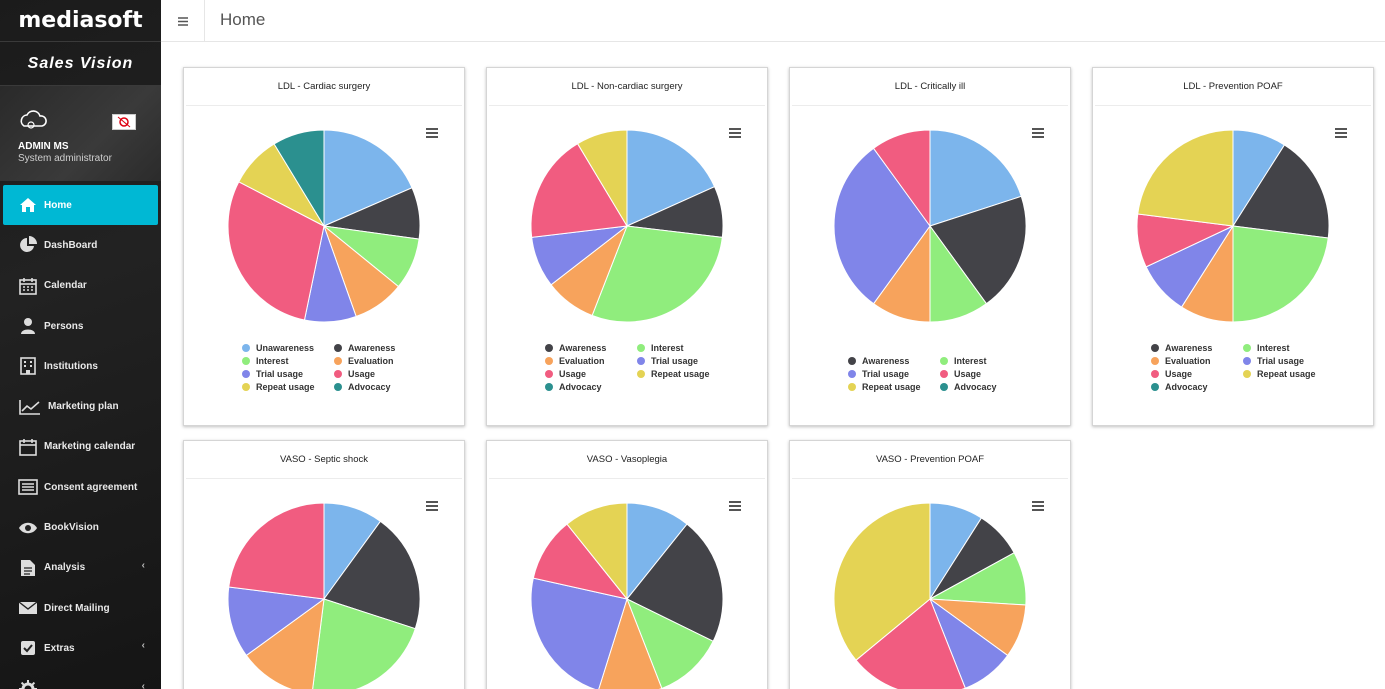 Image resolution: width=1385 pixels, height=689 pixels. I want to click on sidebar-item-label: Marketing calendar, so click(90, 447).